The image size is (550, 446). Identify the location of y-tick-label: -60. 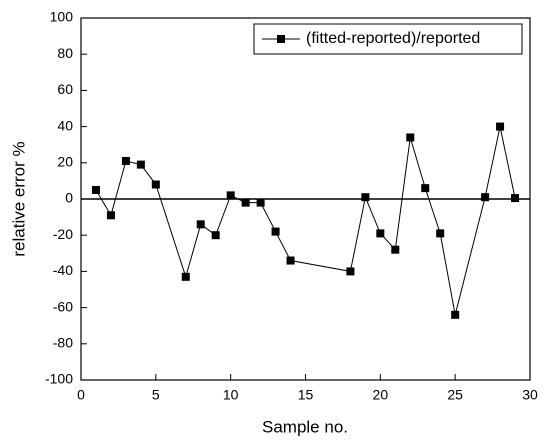
(63, 306).